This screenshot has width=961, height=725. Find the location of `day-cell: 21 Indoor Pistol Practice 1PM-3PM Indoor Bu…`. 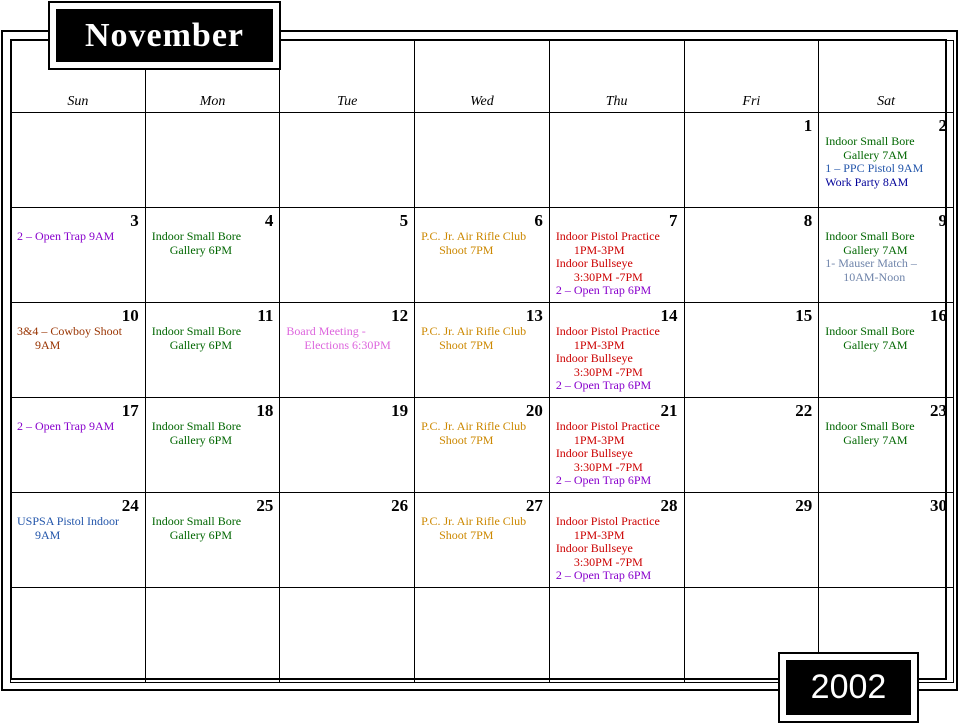

day-cell: 21 Indoor Pistol Practice 1PM-3PM Indoor Bu… is located at coordinates (616, 445).